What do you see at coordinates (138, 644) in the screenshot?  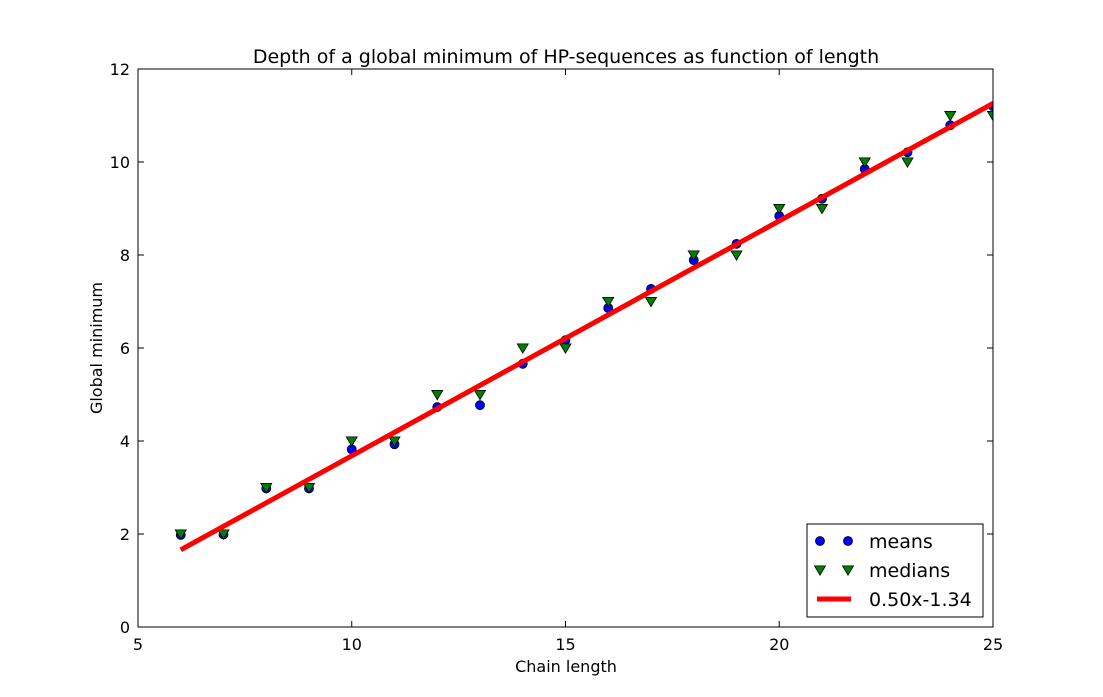 I see `x-tick-label: 5` at bounding box center [138, 644].